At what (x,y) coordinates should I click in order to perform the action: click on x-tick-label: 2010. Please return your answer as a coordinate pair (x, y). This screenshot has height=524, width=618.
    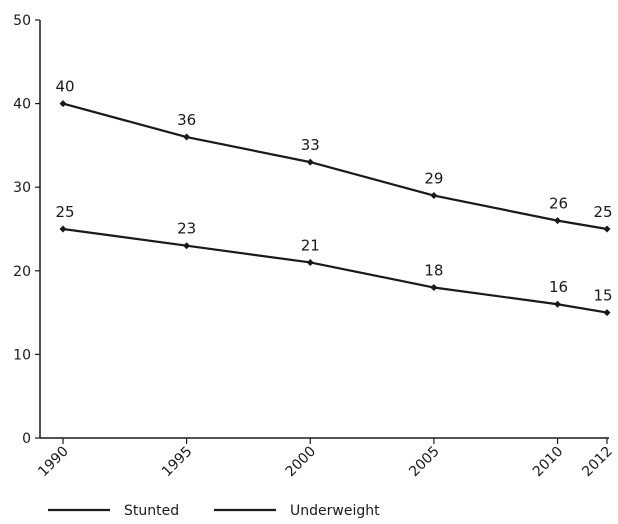
    Looking at the image, I should click on (548, 462).